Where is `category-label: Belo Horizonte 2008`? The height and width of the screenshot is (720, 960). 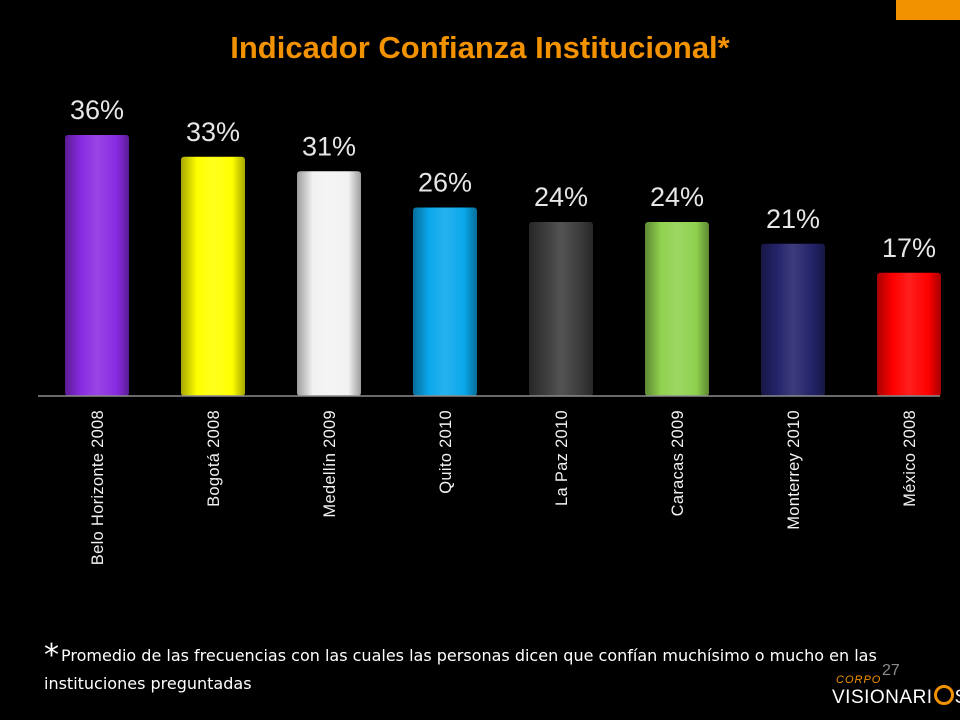
category-label: Belo Horizonte 2008 is located at coordinates (98, 487).